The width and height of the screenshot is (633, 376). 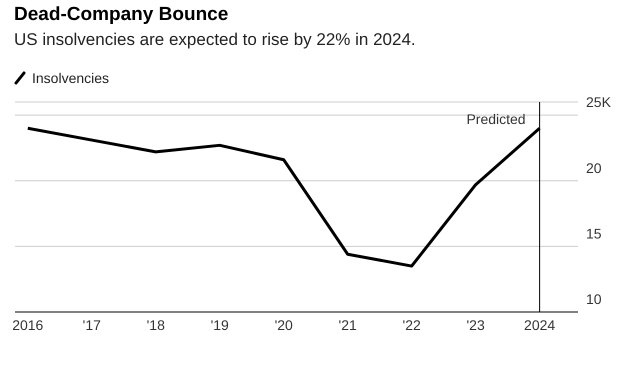 What do you see at coordinates (475, 324) in the screenshot?
I see `x-tick-label: '23` at bounding box center [475, 324].